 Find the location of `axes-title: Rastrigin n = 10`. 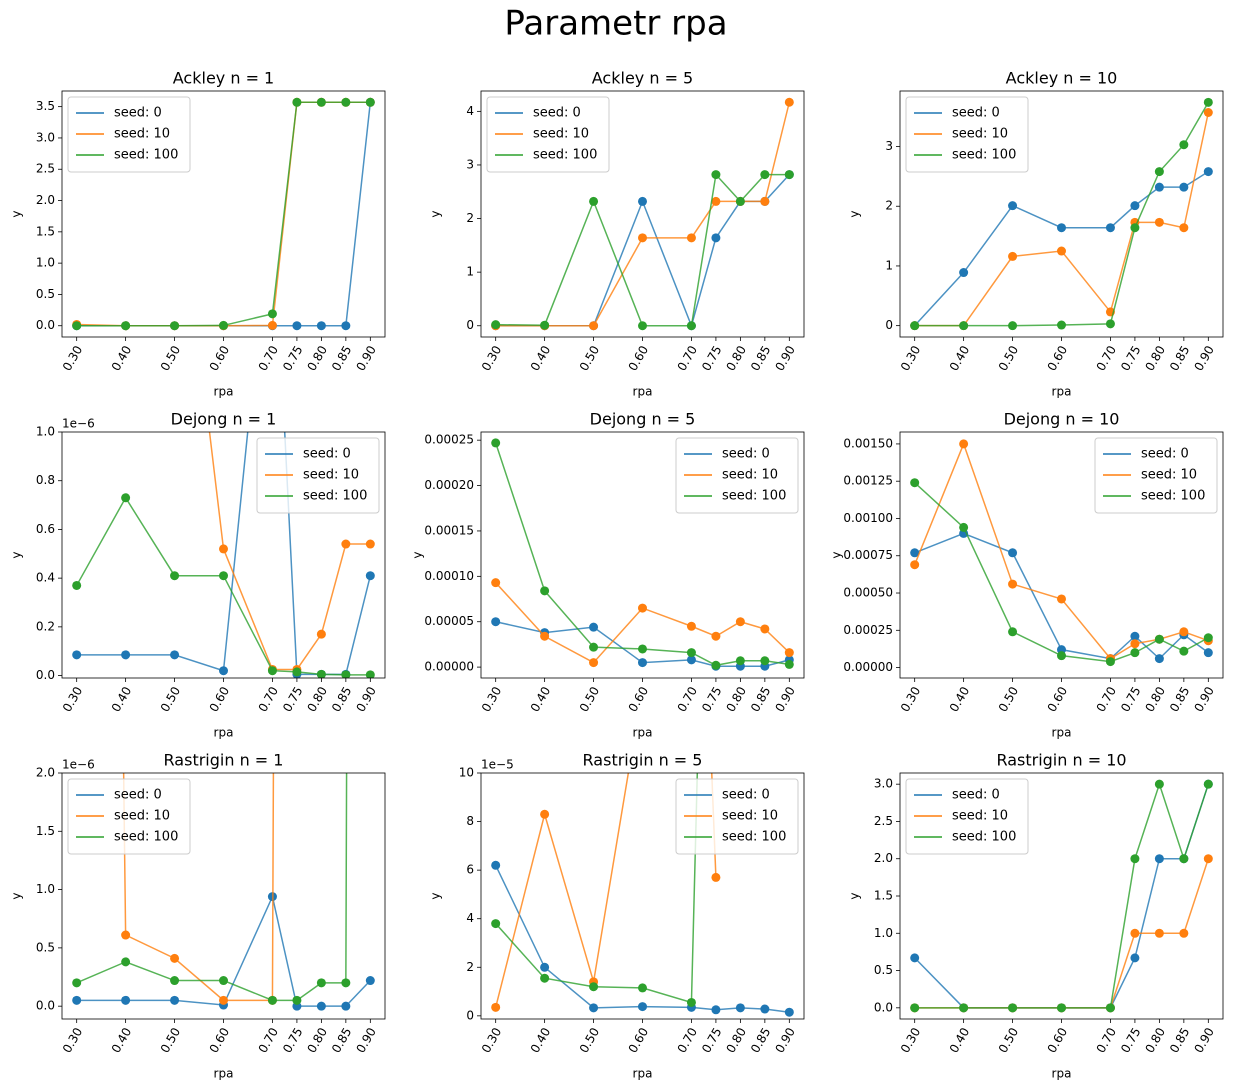

axes-title: Rastrigin n = 10 is located at coordinates (1061, 760).